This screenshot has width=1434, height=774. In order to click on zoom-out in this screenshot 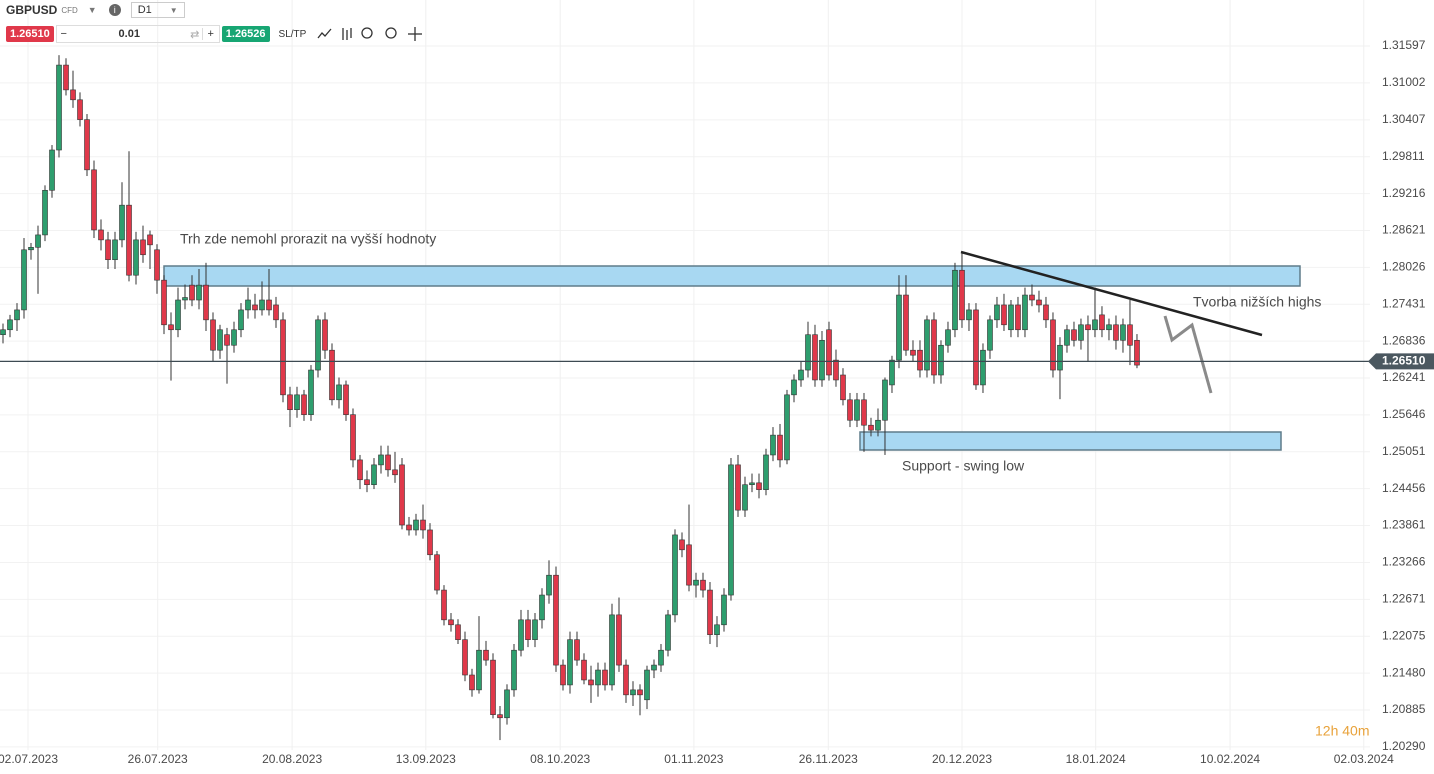, I will do `click(367, 33)`.